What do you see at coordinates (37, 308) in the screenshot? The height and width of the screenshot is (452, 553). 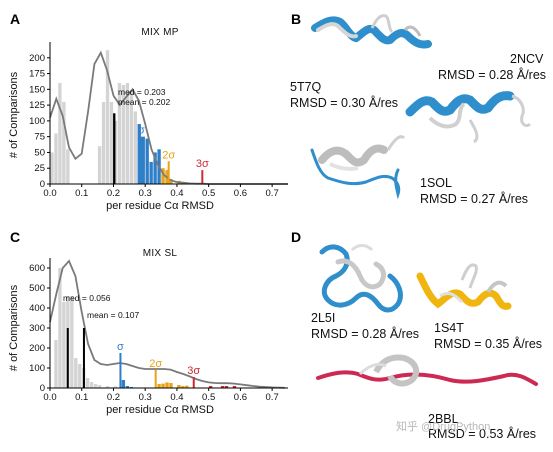 I see `y-tick-label: 400` at bounding box center [37, 308].